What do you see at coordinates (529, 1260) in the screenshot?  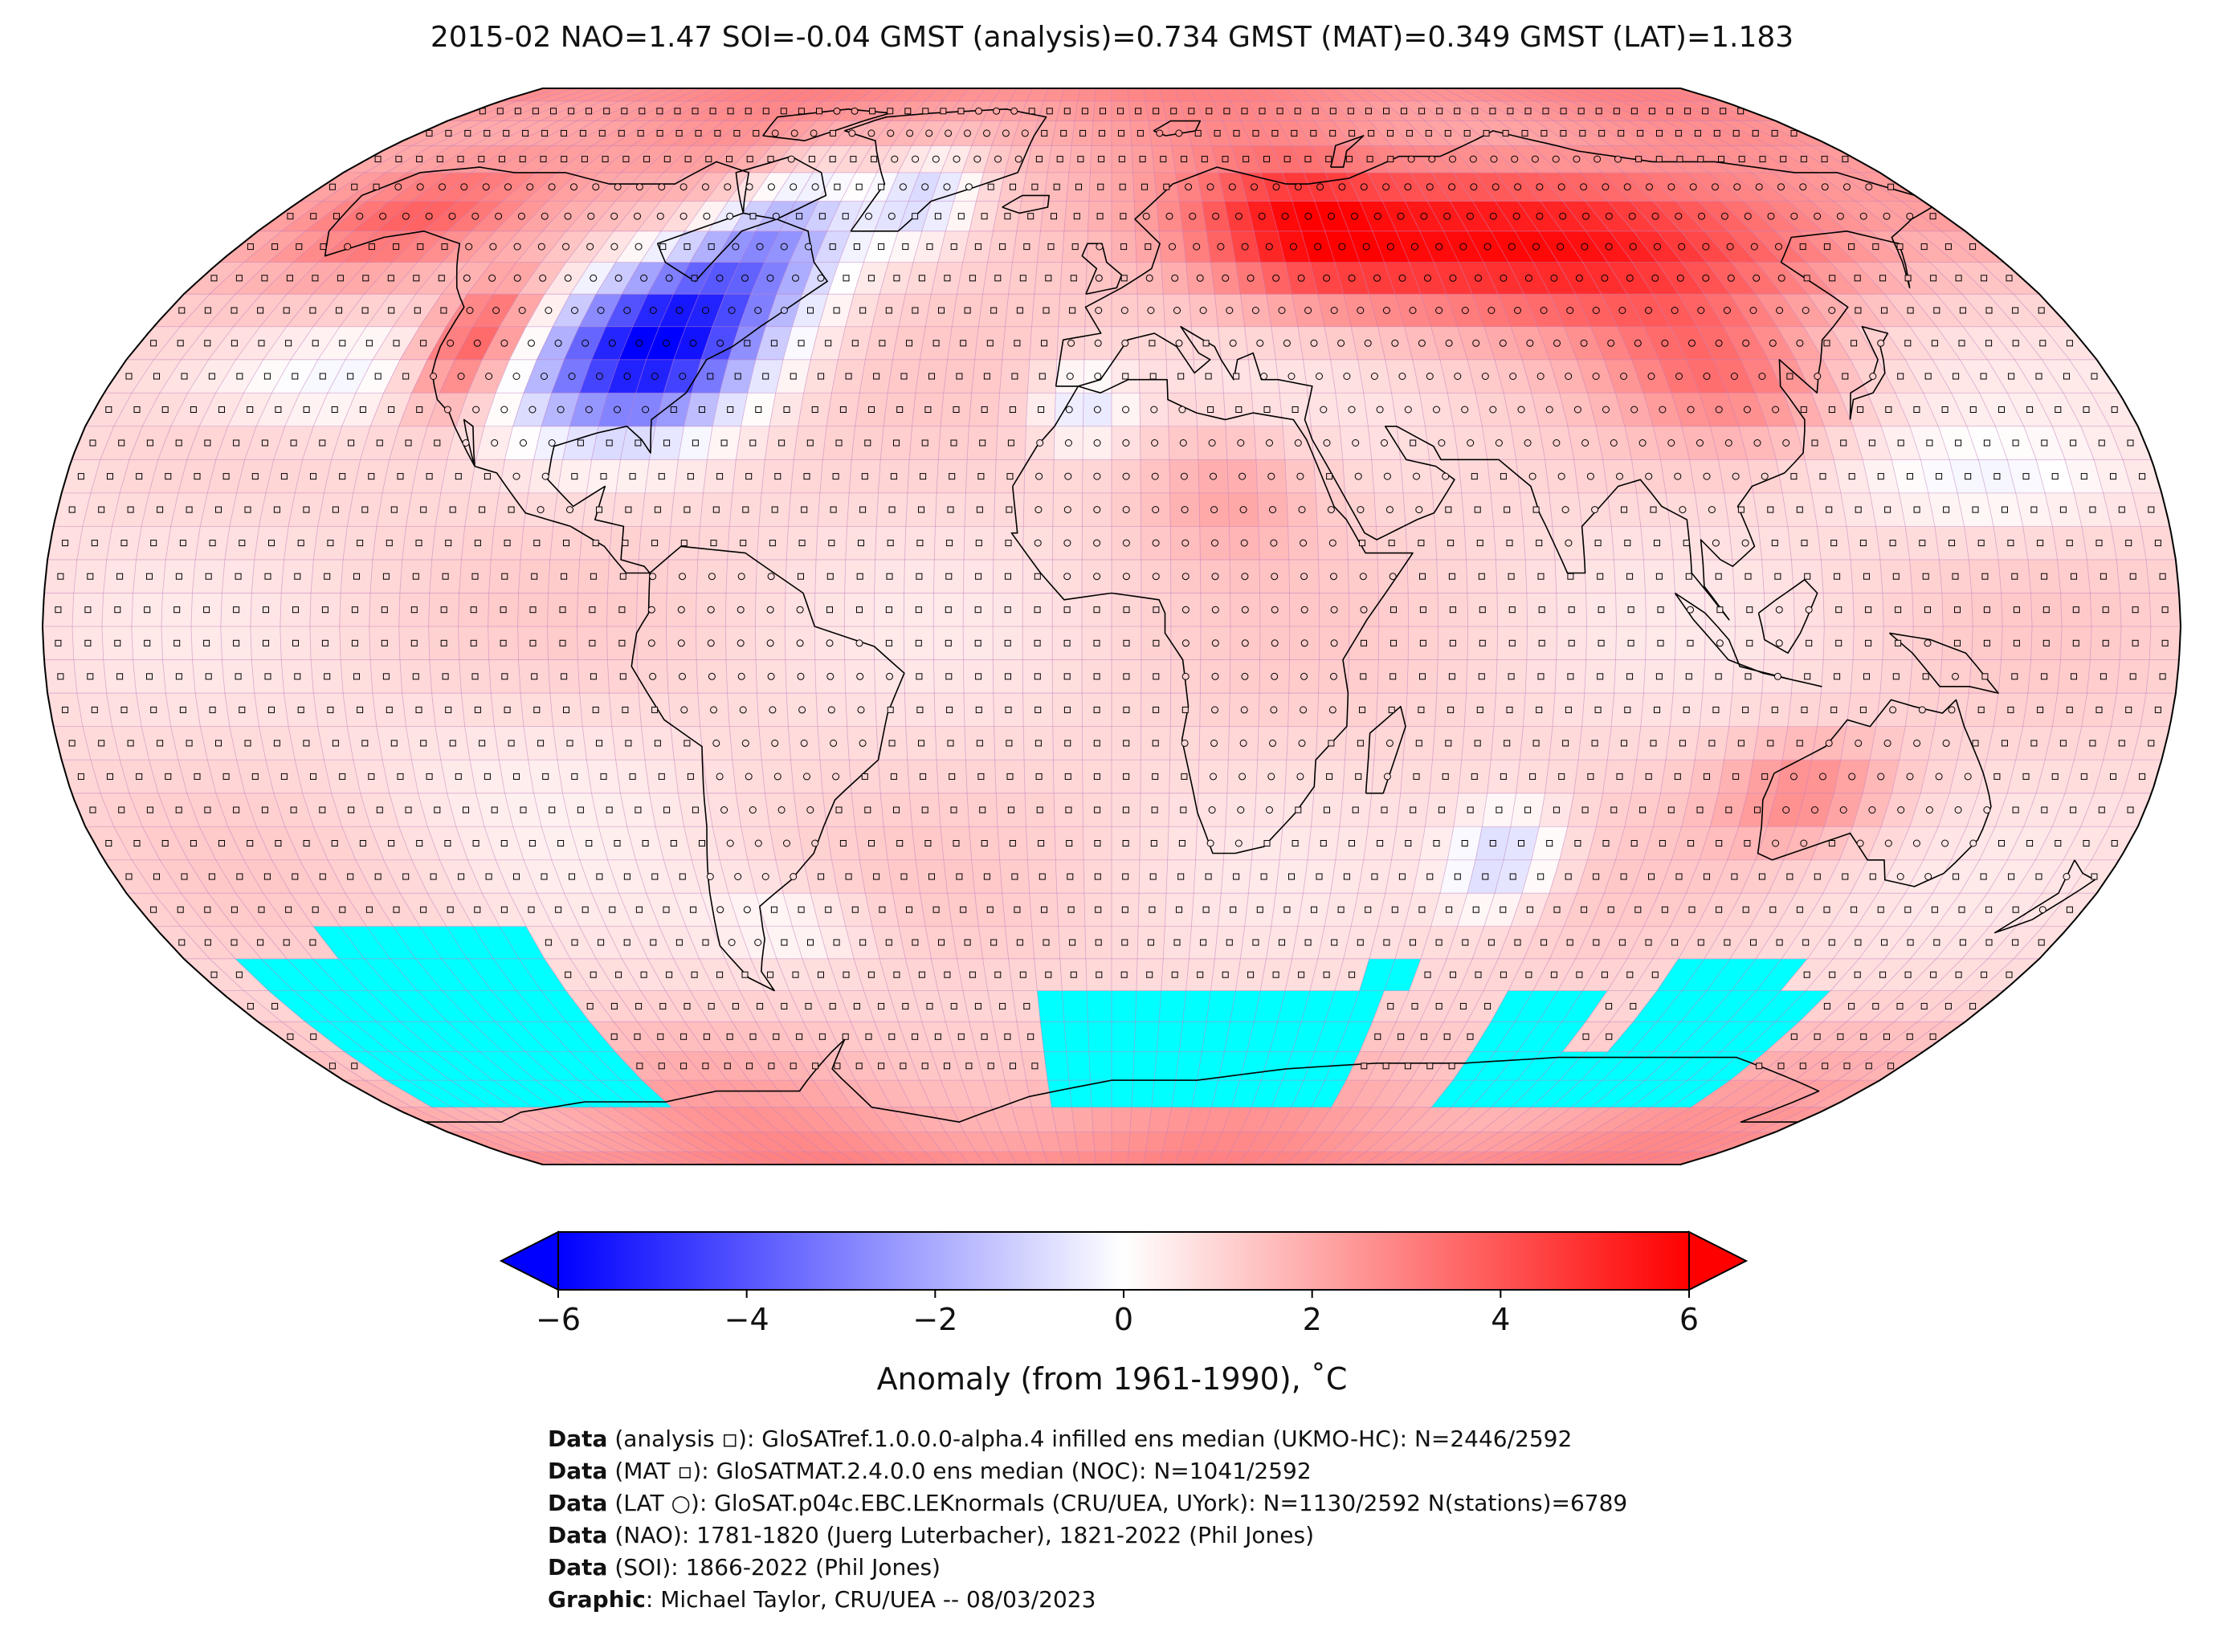 I see `colorbar-low-extend` at bounding box center [529, 1260].